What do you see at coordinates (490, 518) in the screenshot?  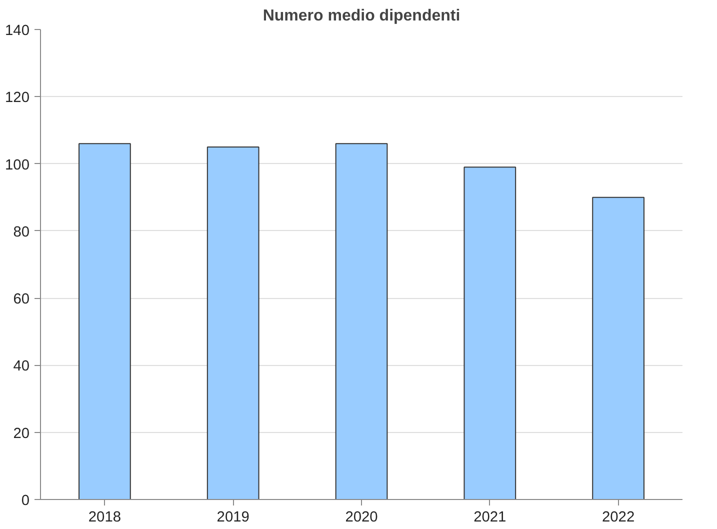 I see `x-tick-label: 2021` at bounding box center [490, 518].